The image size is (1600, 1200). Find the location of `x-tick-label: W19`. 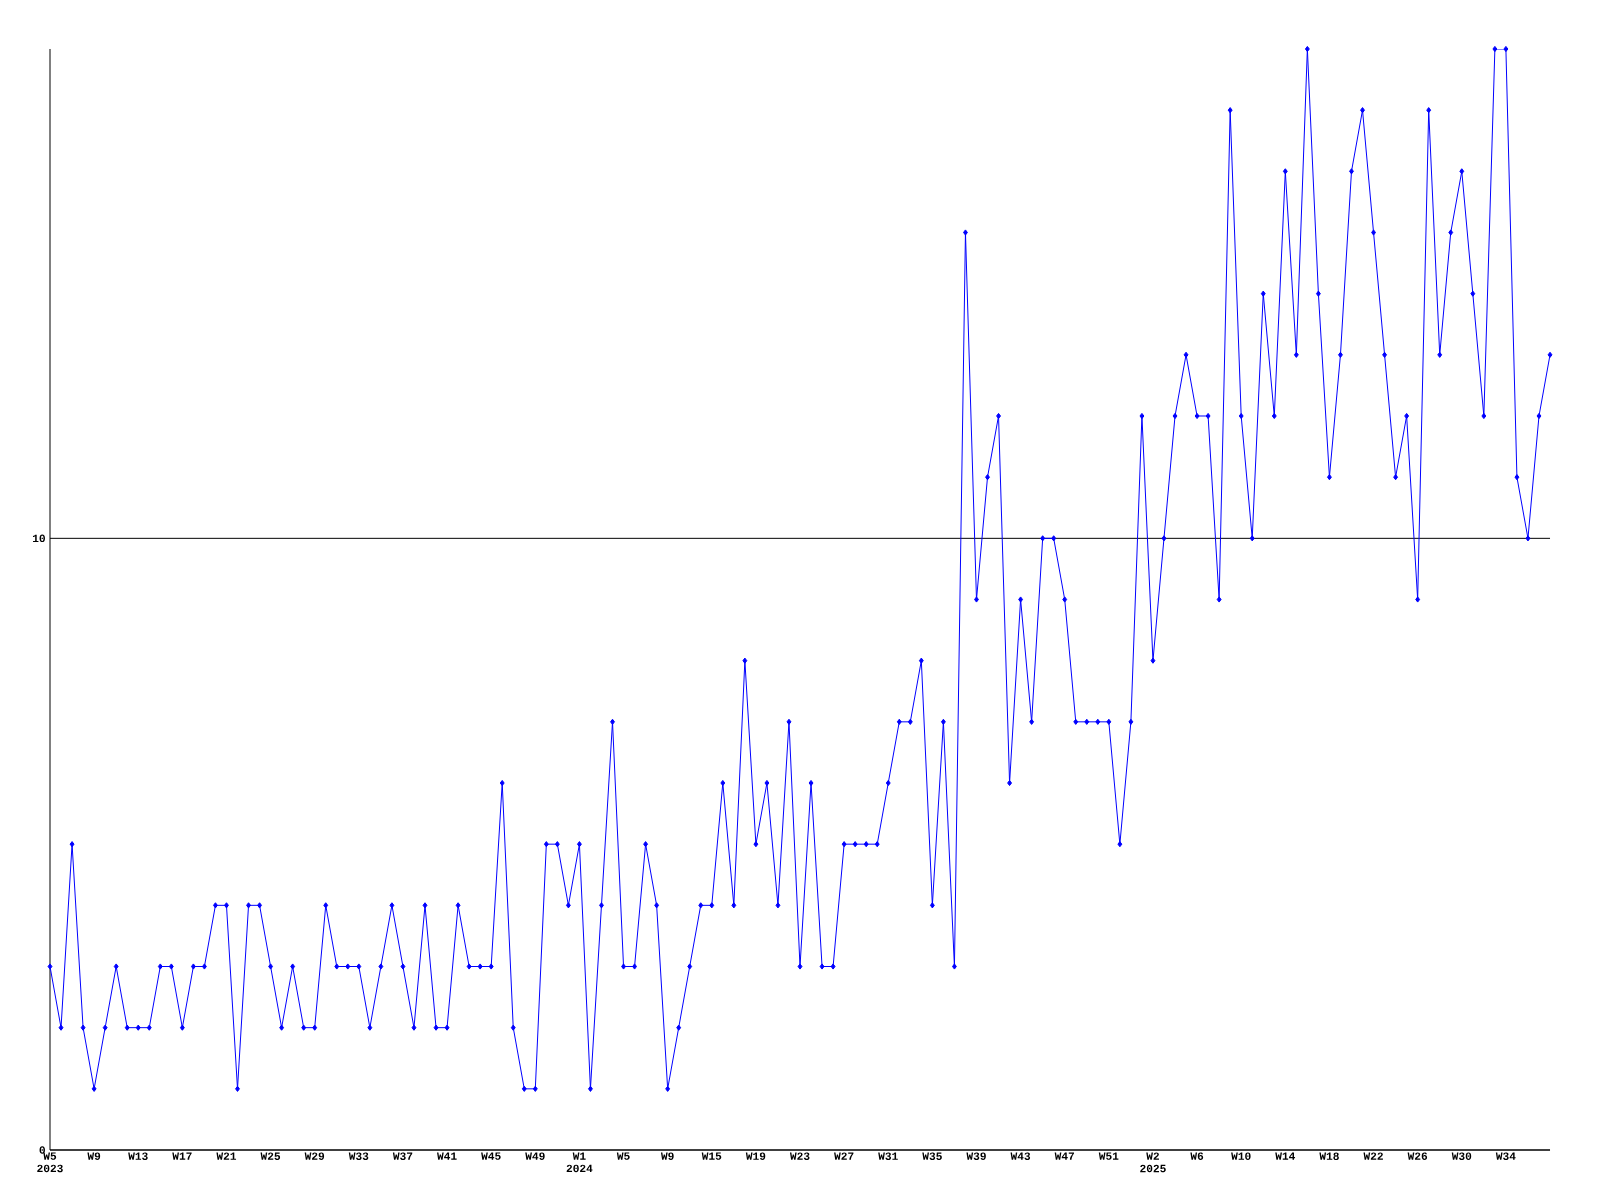

x-tick-label: W19 is located at coordinates (755, 1156).